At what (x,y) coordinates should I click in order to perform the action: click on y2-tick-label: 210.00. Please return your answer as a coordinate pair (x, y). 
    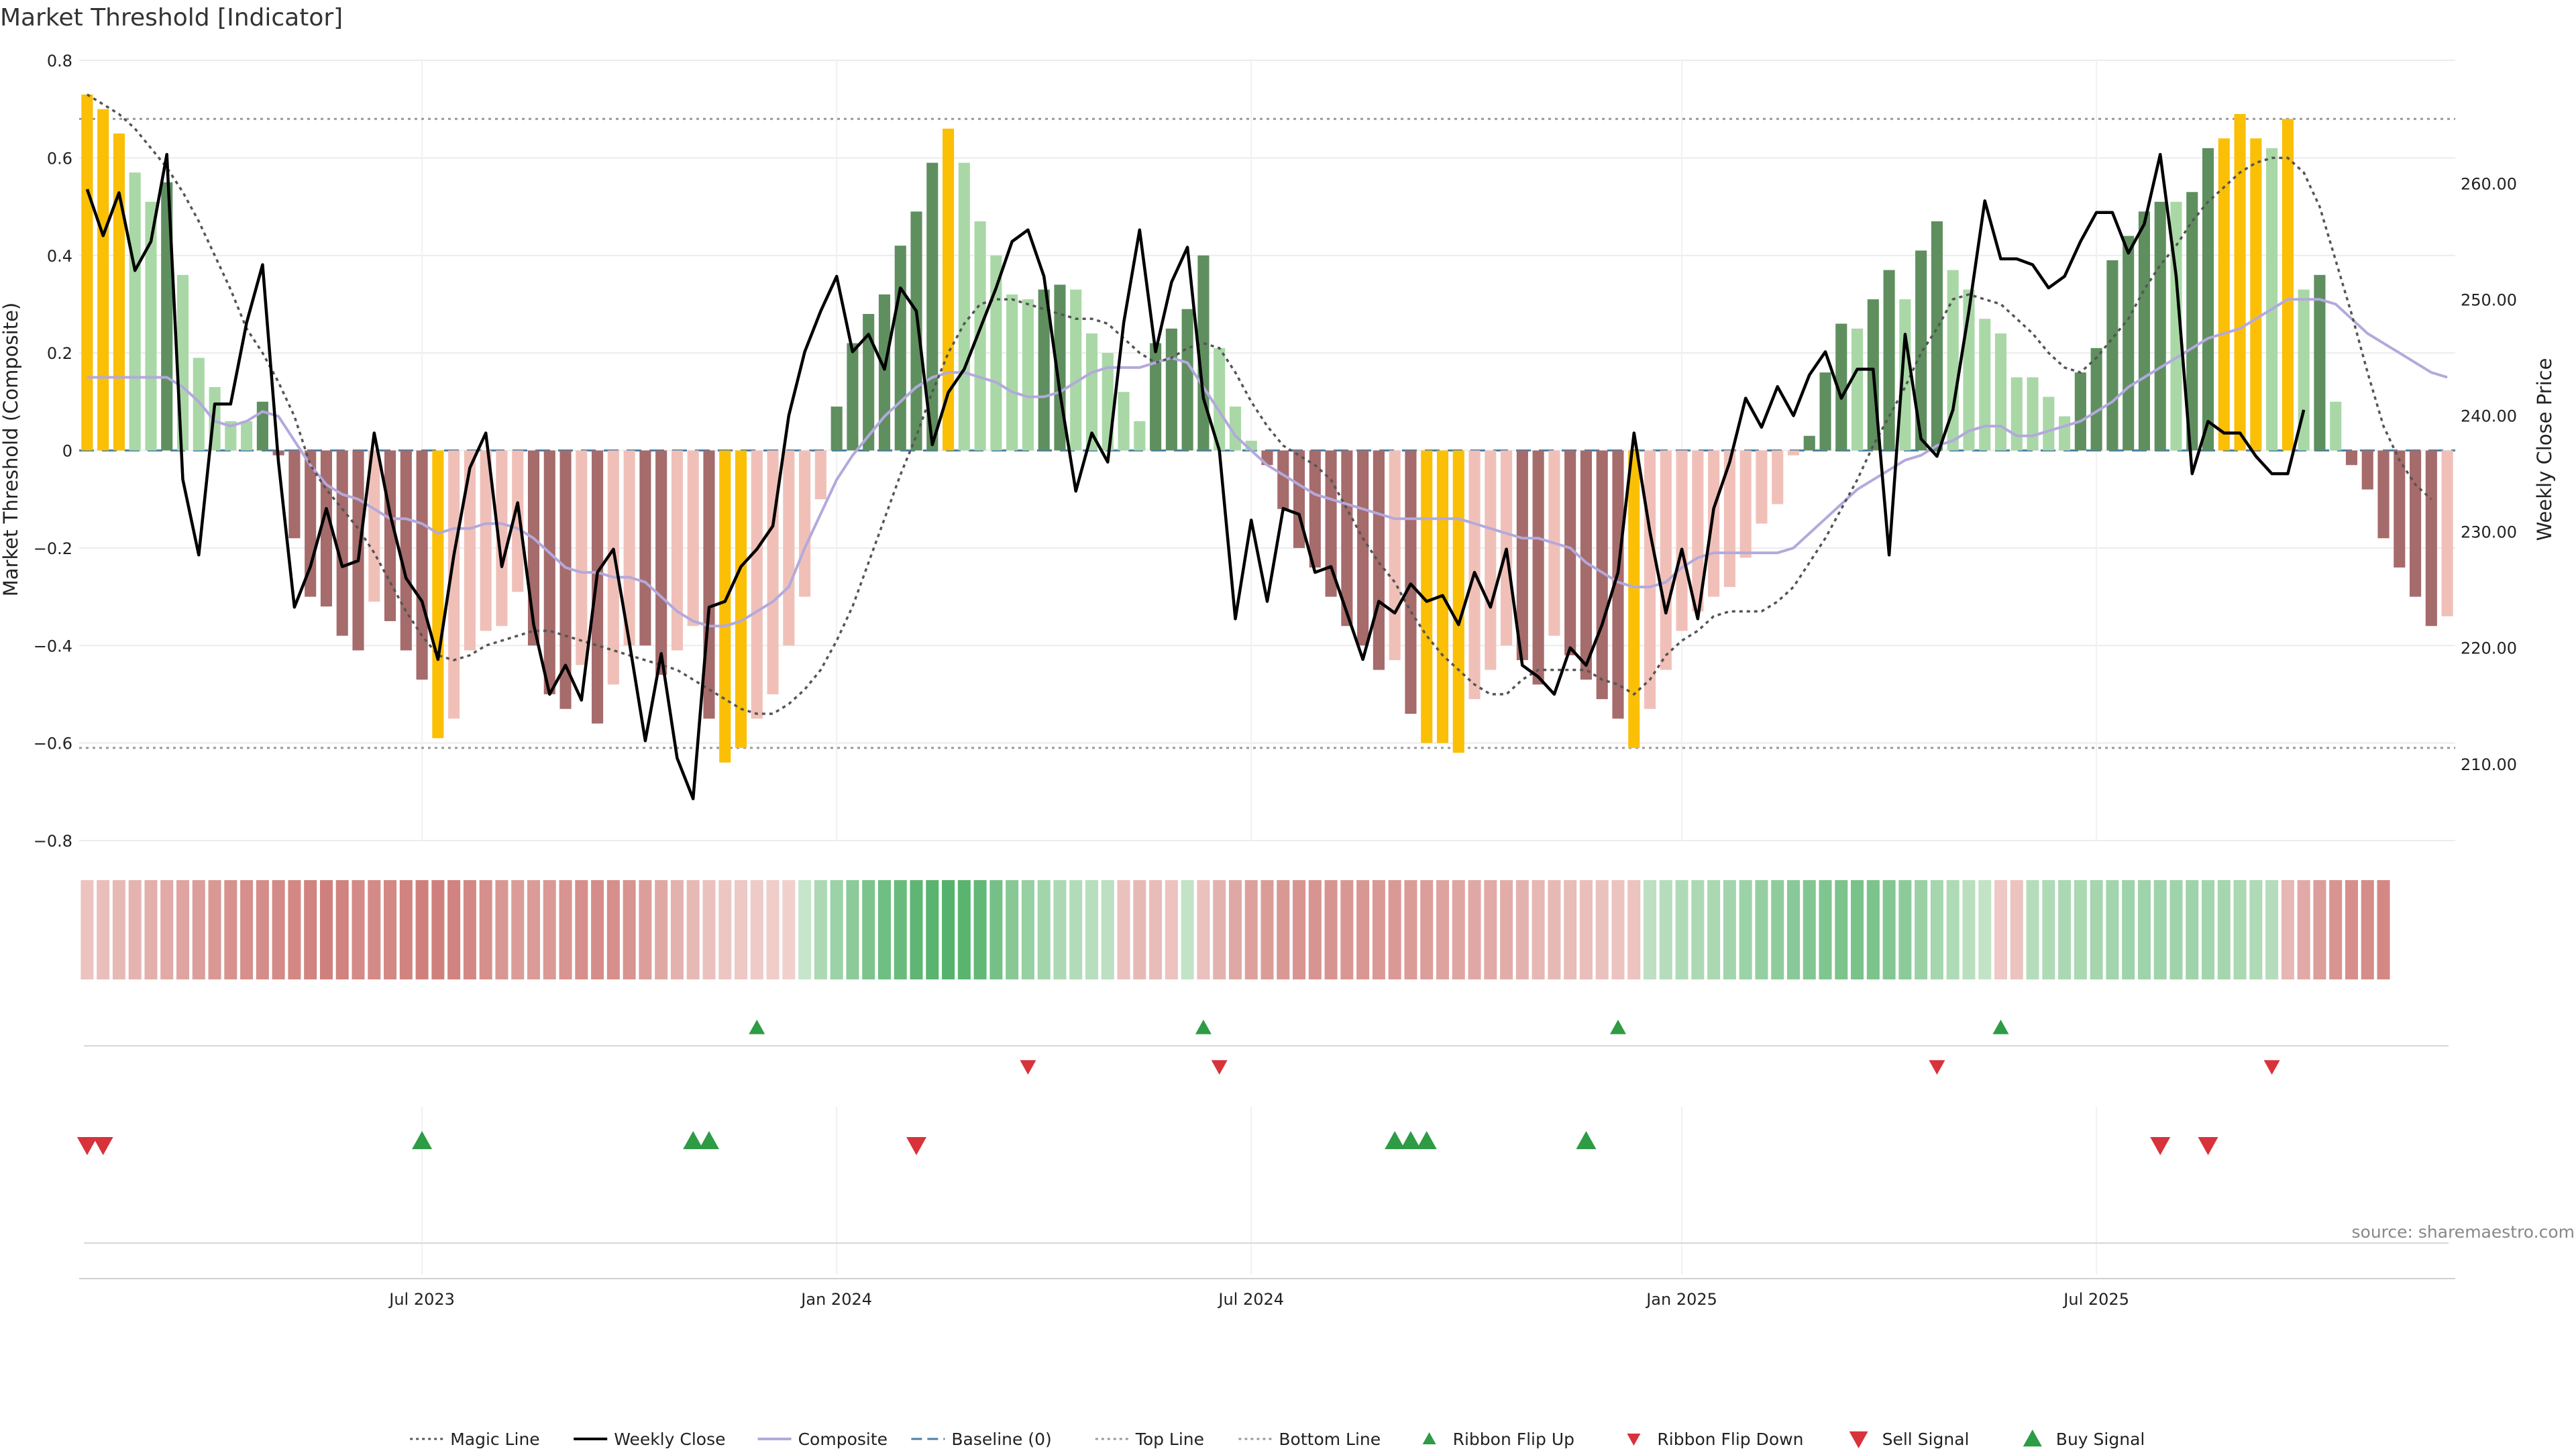
    Looking at the image, I should click on (2489, 764).